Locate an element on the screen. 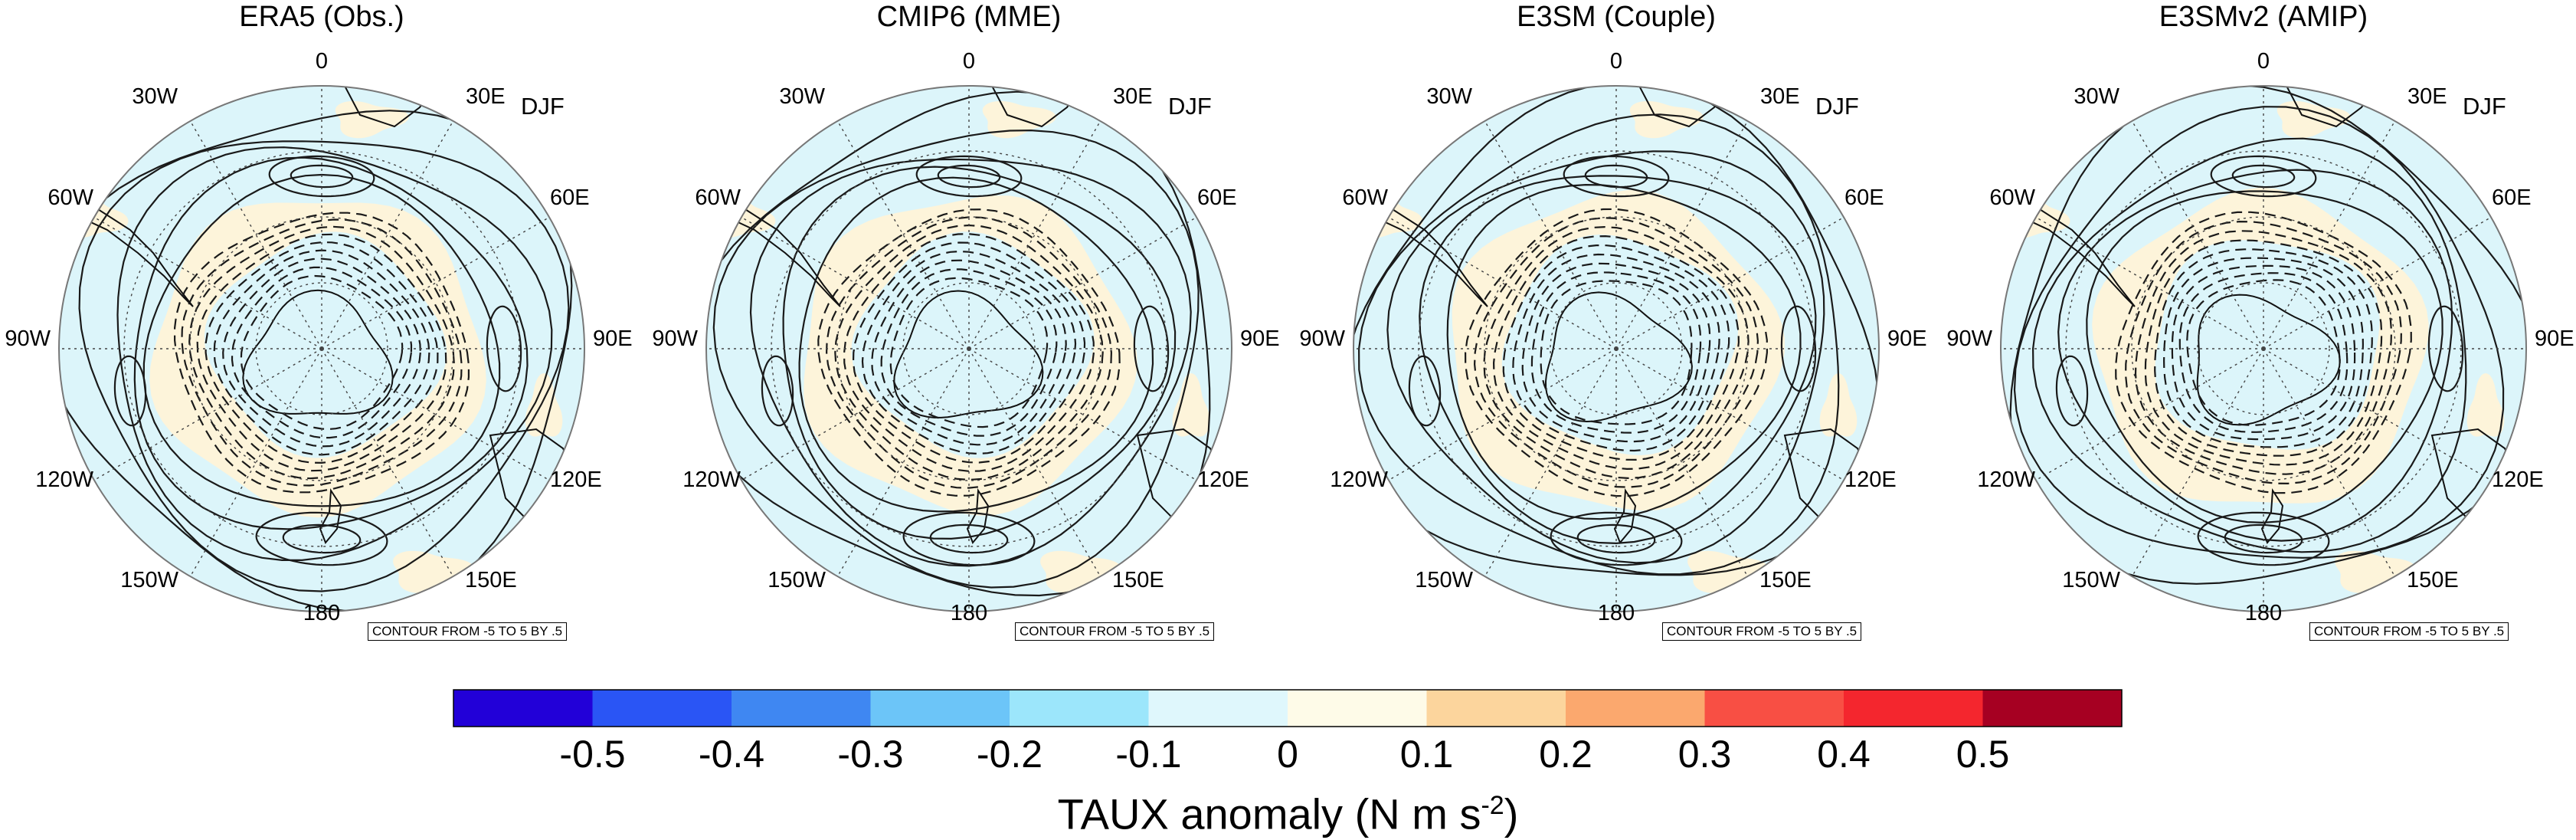 The height and width of the screenshot is (840, 2576). colorbar-tick-label: -0.5 is located at coordinates (592, 754).